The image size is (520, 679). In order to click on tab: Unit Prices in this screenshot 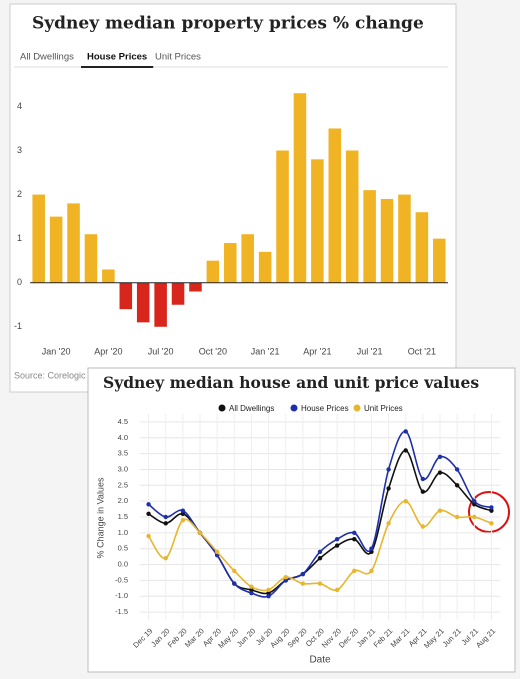, I will do `click(178, 57)`.